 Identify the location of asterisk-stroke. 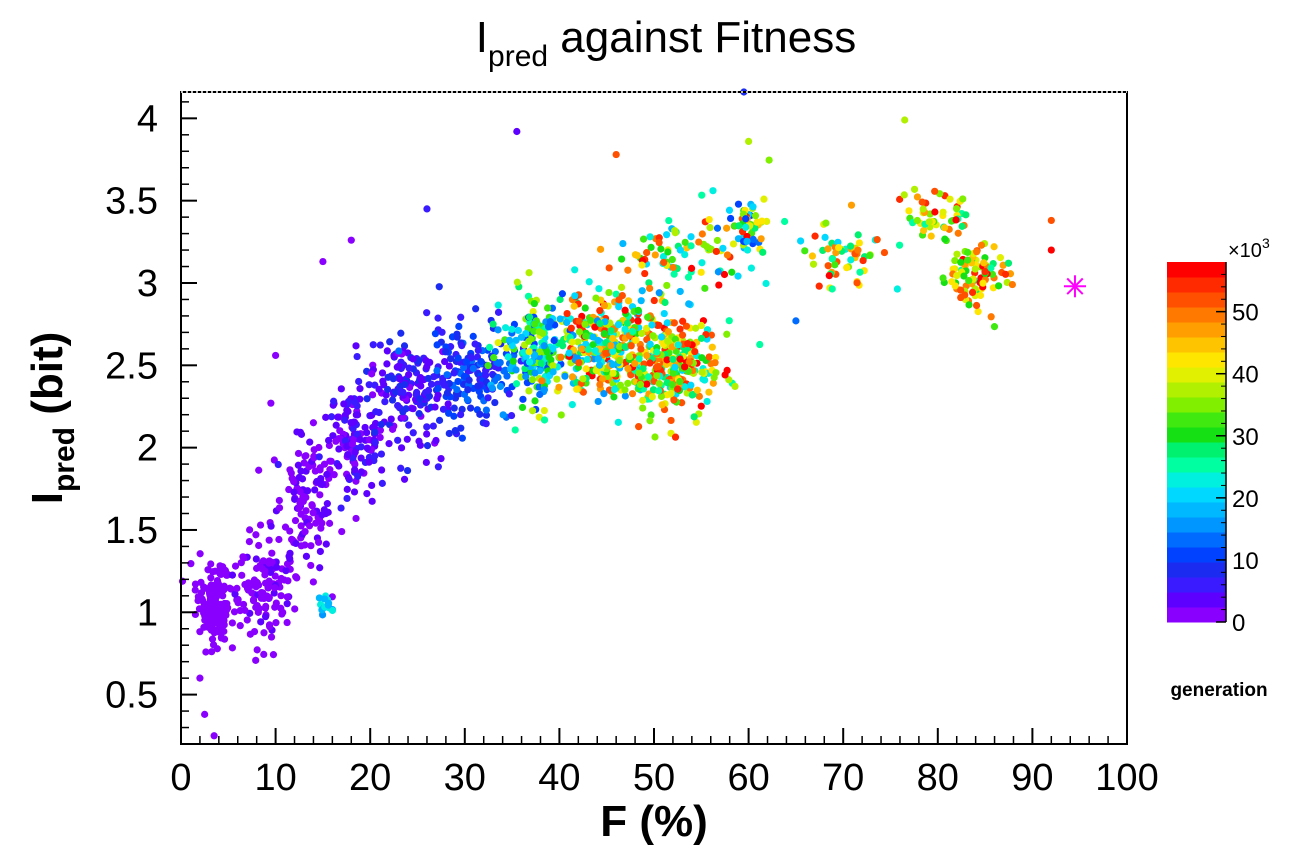
(1075, 286).